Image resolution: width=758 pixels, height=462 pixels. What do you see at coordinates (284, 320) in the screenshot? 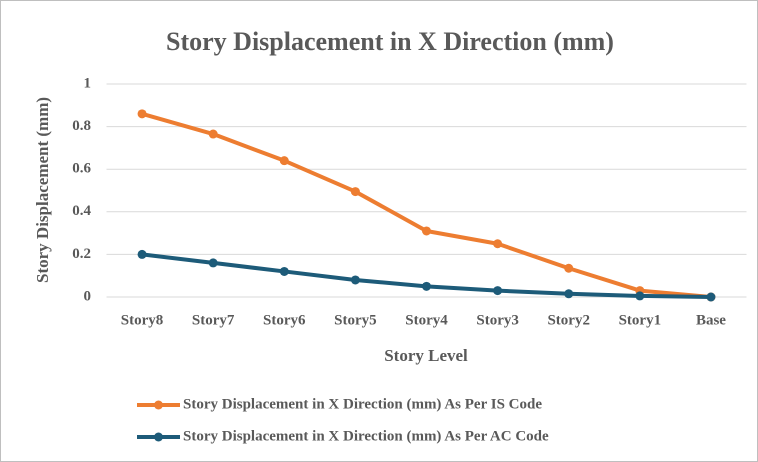
I see `x-tick-label: Story6` at bounding box center [284, 320].